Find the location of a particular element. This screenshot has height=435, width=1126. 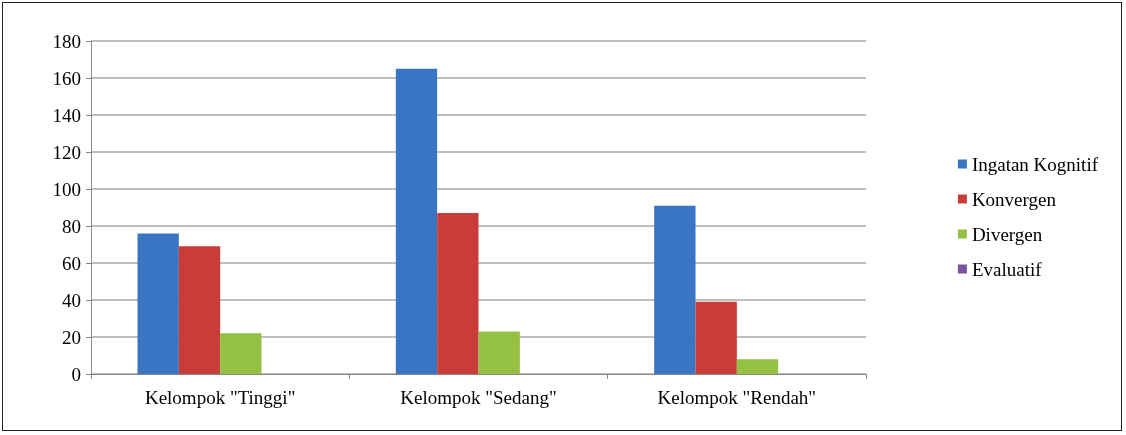

legend-label: Evaluatif is located at coordinates (1007, 269).